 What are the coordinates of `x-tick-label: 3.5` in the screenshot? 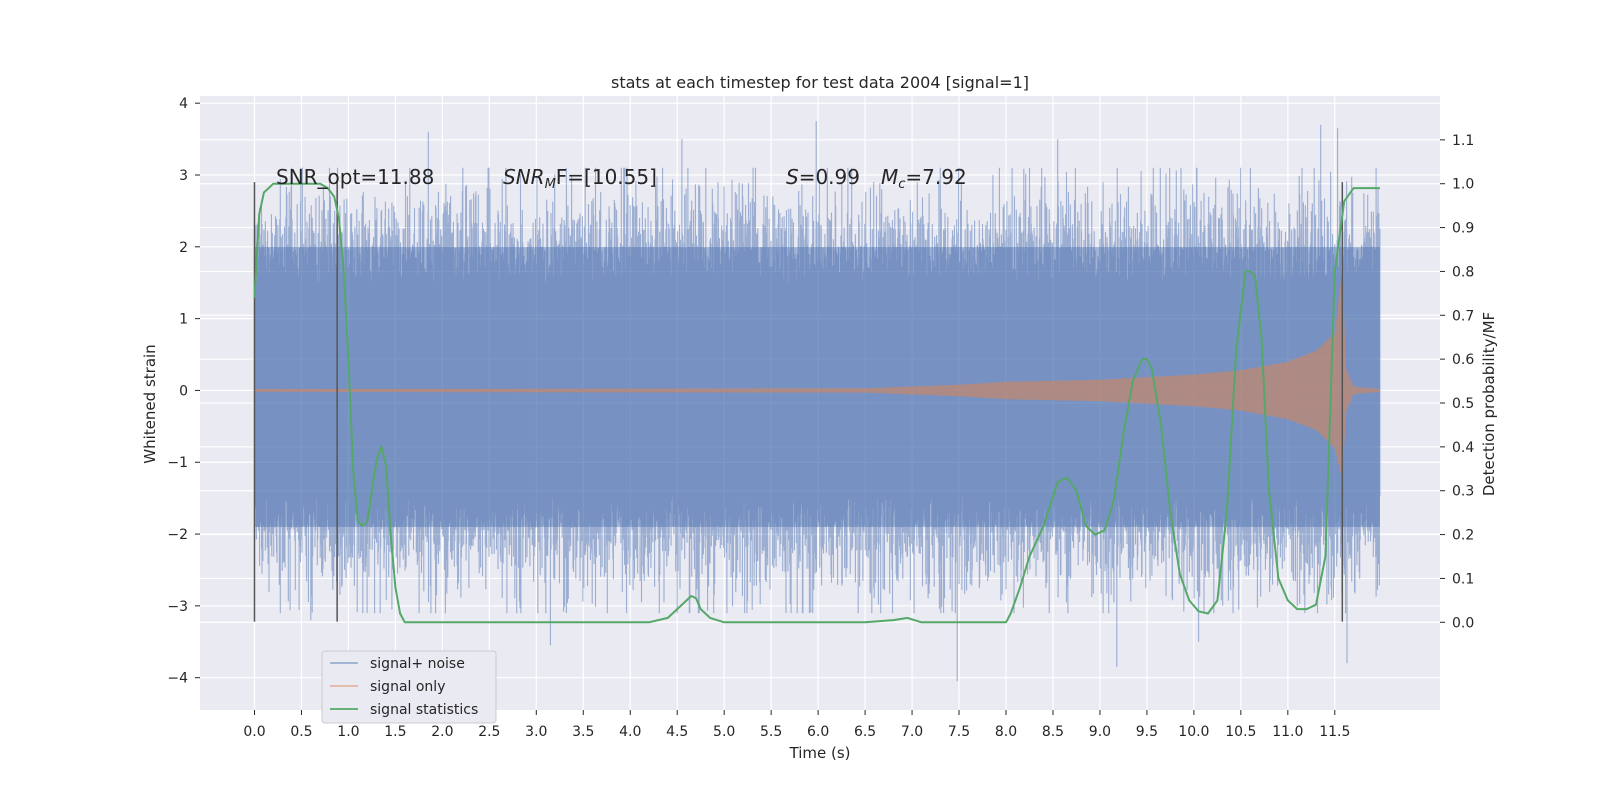 It's located at (583, 732).